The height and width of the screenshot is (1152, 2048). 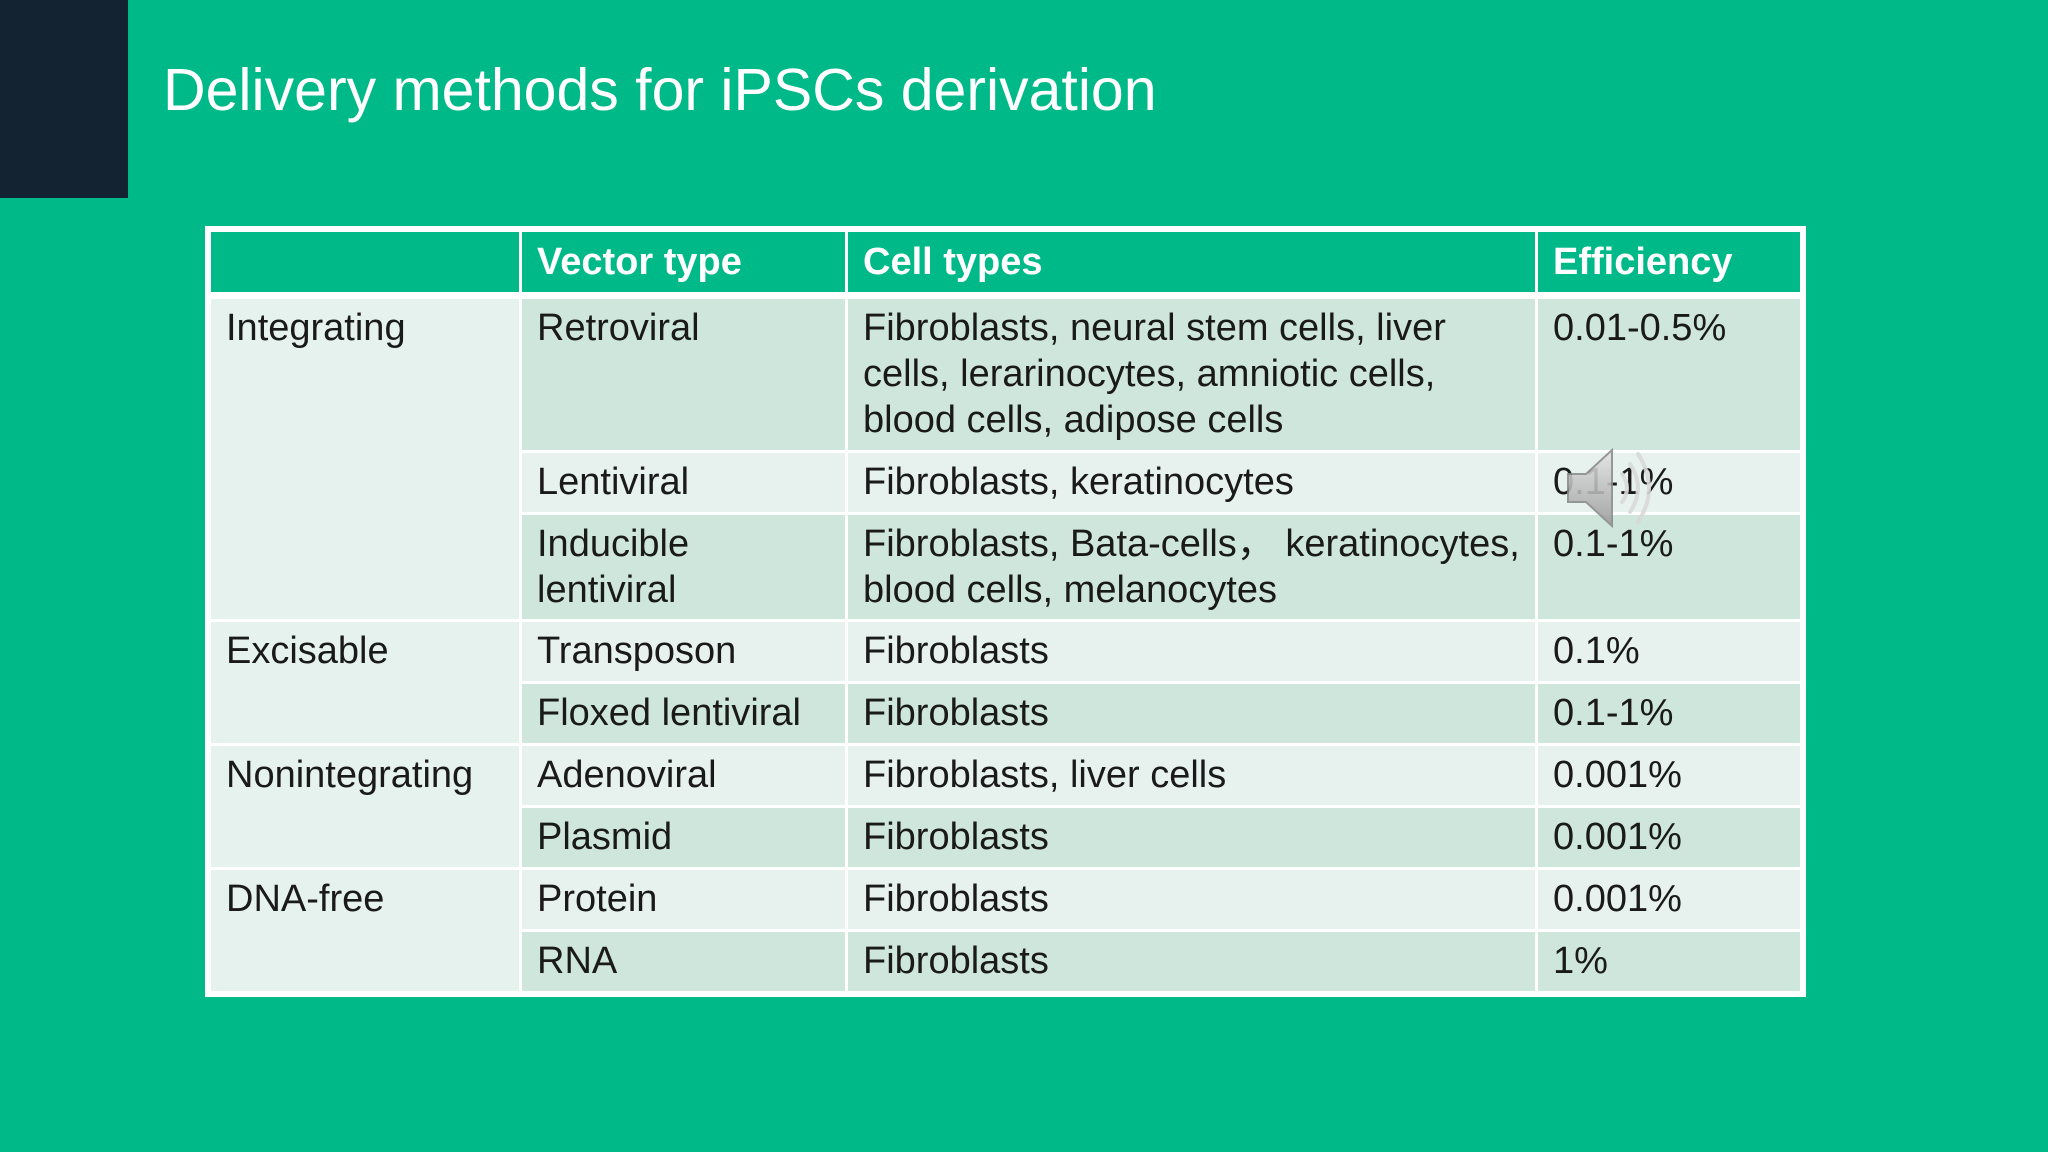 What do you see at coordinates (683, 567) in the screenshot?
I see `vector-type-cell: Inducible lentiviral` at bounding box center [683, 567].